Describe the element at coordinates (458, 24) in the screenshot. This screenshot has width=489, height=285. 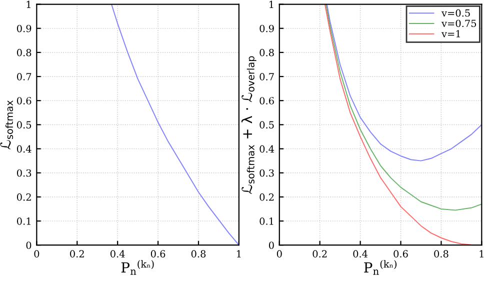
I see `legend-label: v=0.75` at that location.